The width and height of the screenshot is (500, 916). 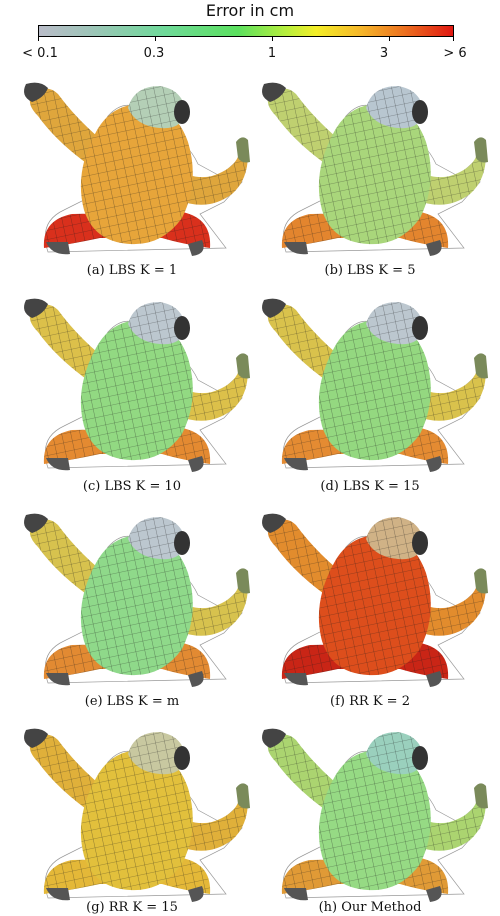 I want to click on panel-caption: (a) LBS K = 1, so click(x=132, y=270).